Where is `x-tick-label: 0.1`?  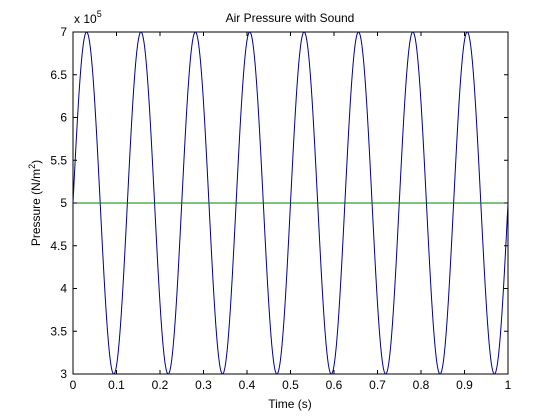
x-tick-label: 0.1 is located at coordinates (116, 385).